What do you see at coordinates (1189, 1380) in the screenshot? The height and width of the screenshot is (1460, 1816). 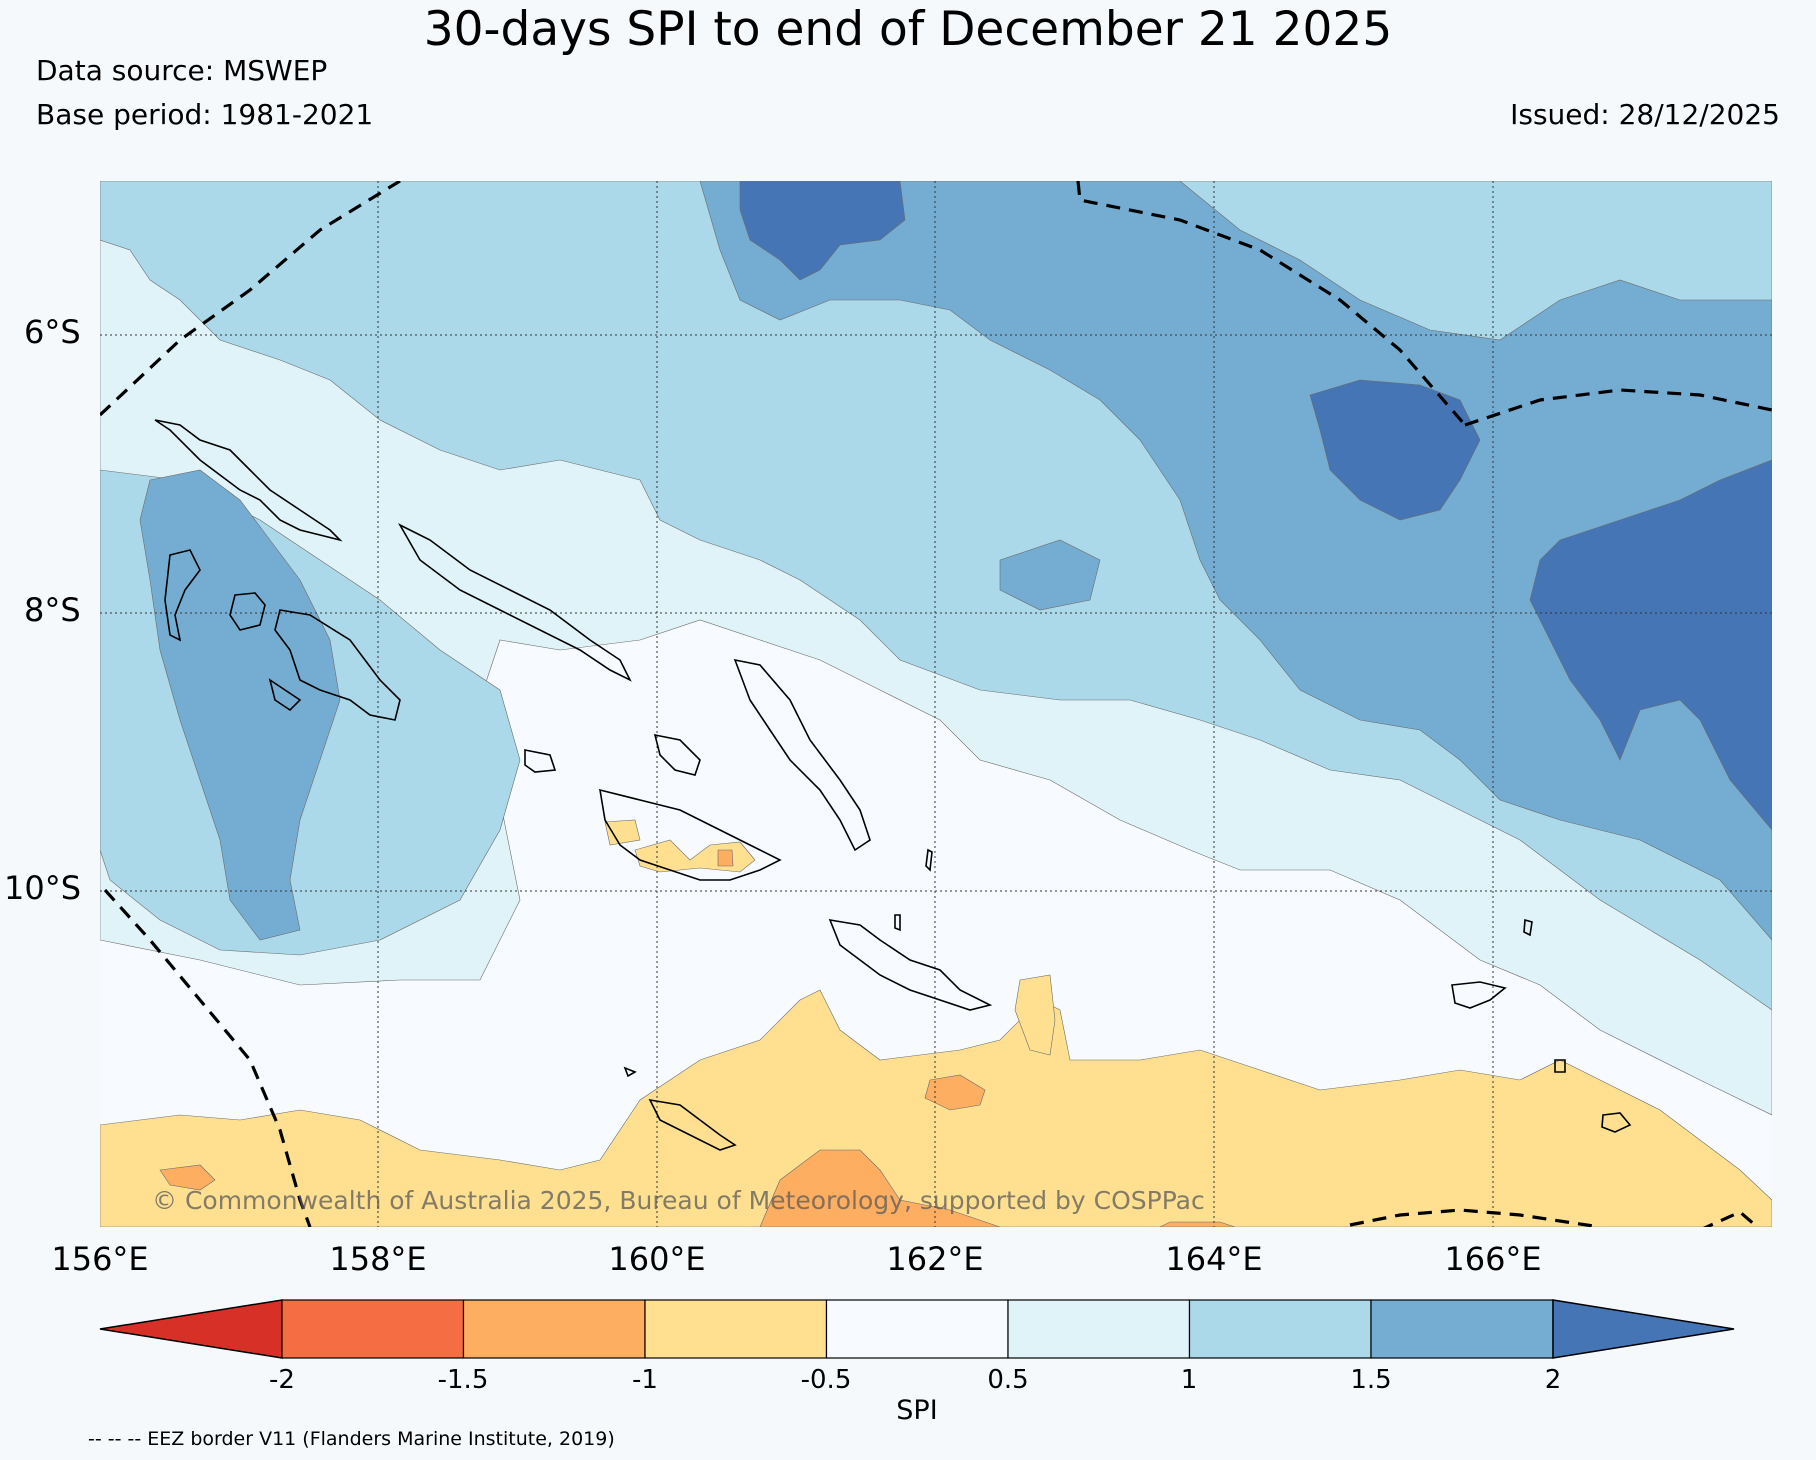 I see `colorbar-tick: 1` at bounding box center [1189, 1380].